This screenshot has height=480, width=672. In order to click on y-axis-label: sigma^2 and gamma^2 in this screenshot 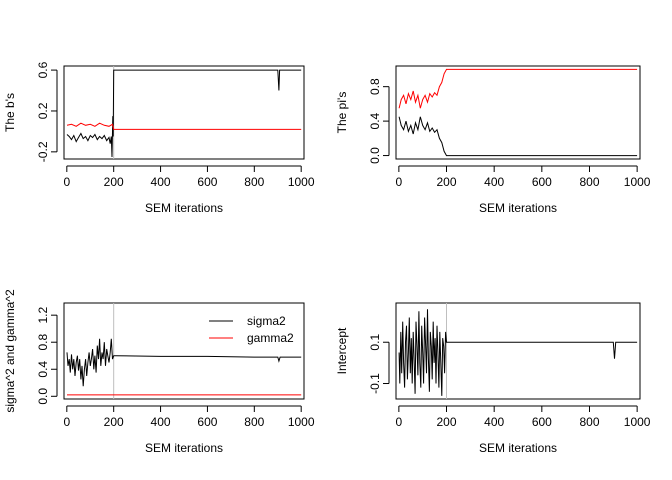, I will do `click(10, 351)`.